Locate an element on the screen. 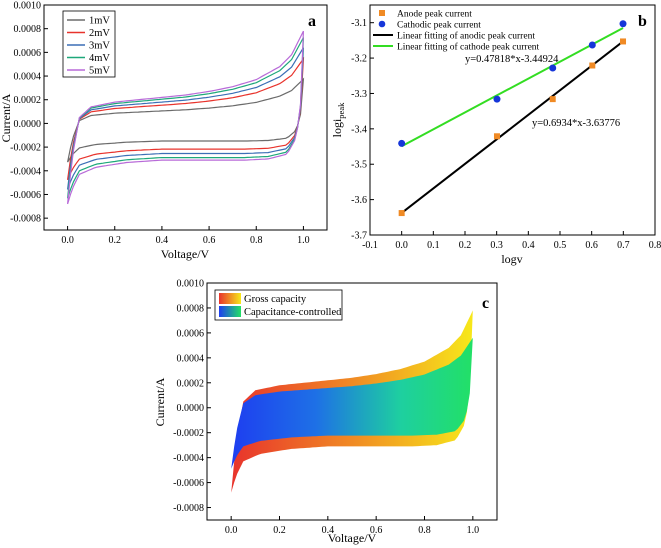 This screenshot has width=661, height=548. panel-c-ytick-label: -0.0008 is located at coordinates (188, 508).